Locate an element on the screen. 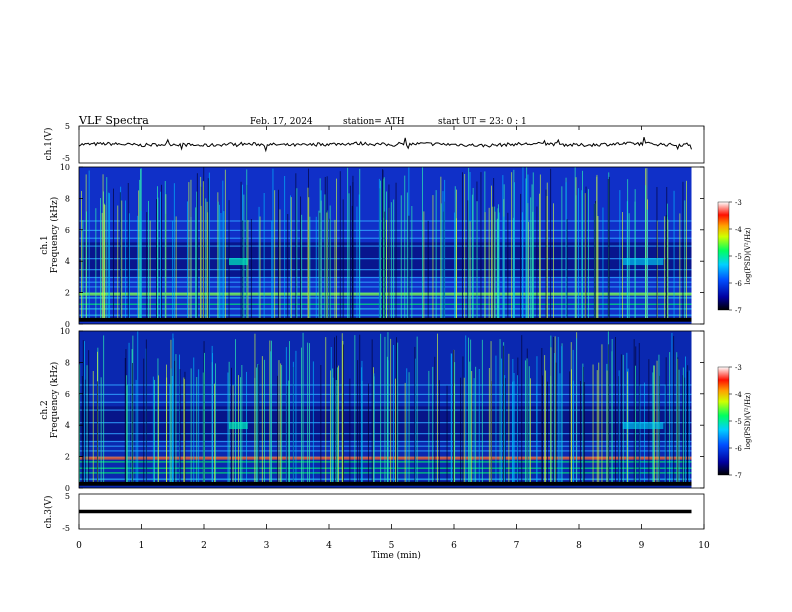  ch1-ytick-bottom: -5 is located at coordinates (66, 158).